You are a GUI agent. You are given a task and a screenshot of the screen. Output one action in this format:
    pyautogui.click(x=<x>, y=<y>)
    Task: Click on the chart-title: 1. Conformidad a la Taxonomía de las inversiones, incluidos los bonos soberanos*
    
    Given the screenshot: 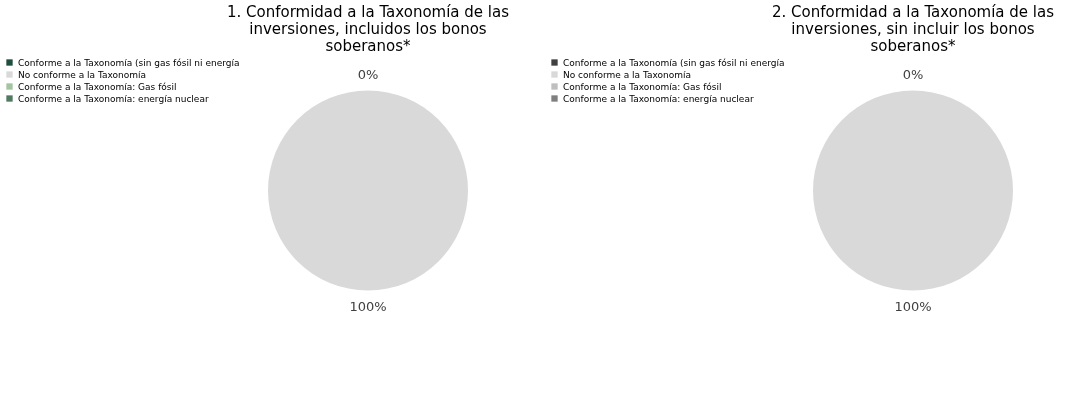 What is the action you would take?
    pyautogui.click(x=368, y=29)
    